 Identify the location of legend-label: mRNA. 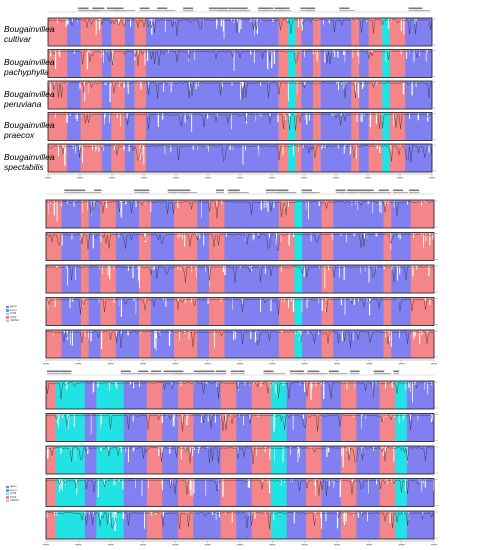
(14, 320).